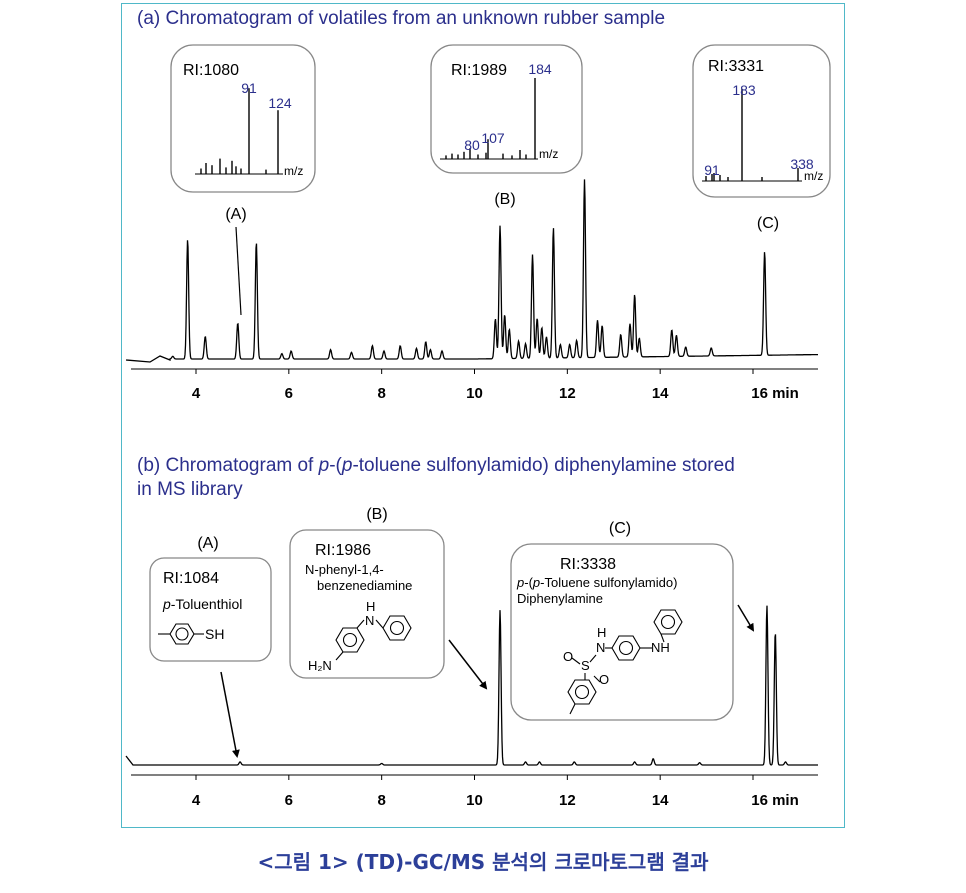 This screenshot has height=893, width=966. Describe the element at coordinates (536, 582) in the screenshot. I see `compound-c-name-p2: p` at that location.